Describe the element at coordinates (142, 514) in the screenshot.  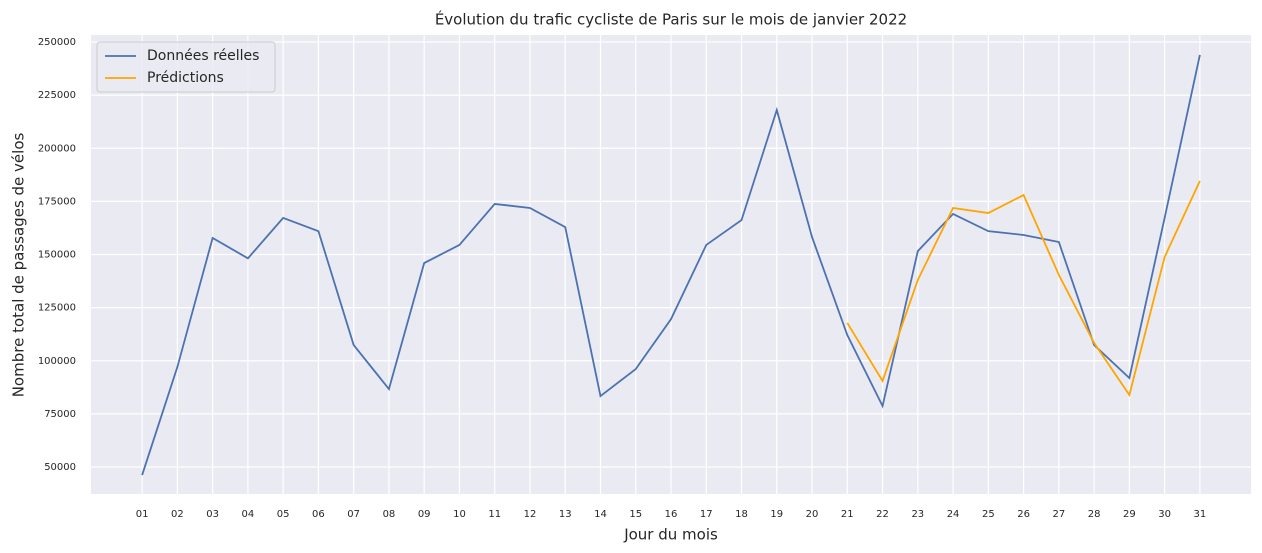
I see `x-tick-label: 01` at that location.